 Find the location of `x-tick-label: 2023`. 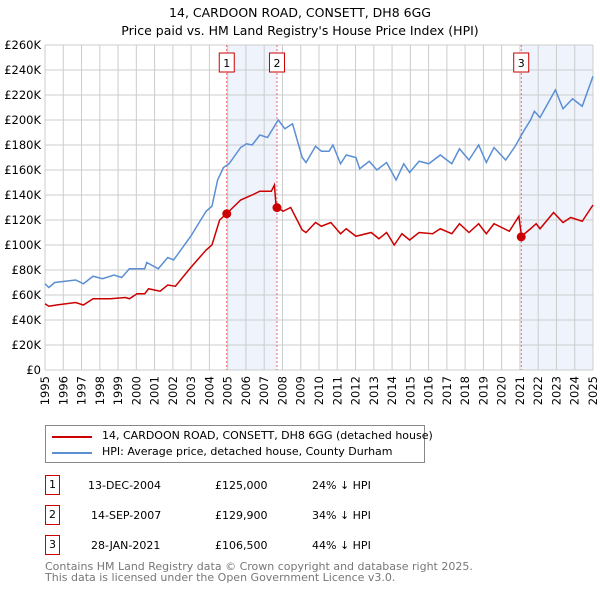

x-tick-label: 2023 is located at coordinates (556, 390).